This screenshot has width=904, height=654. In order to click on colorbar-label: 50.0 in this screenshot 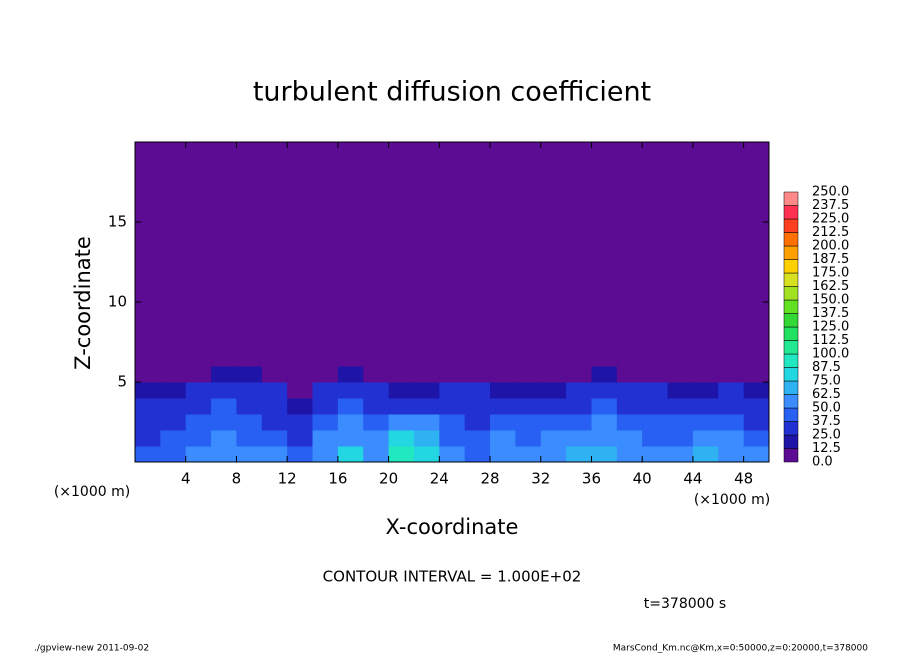, I will do `click(826, 408)`.